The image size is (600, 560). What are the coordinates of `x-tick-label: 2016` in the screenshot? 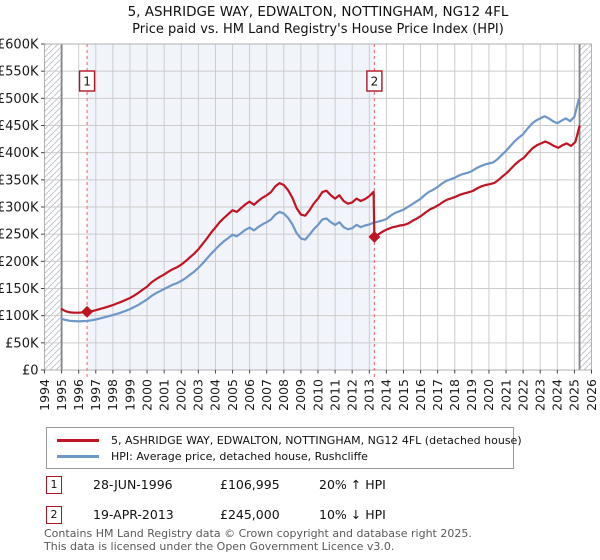 It's located at (420, 395).